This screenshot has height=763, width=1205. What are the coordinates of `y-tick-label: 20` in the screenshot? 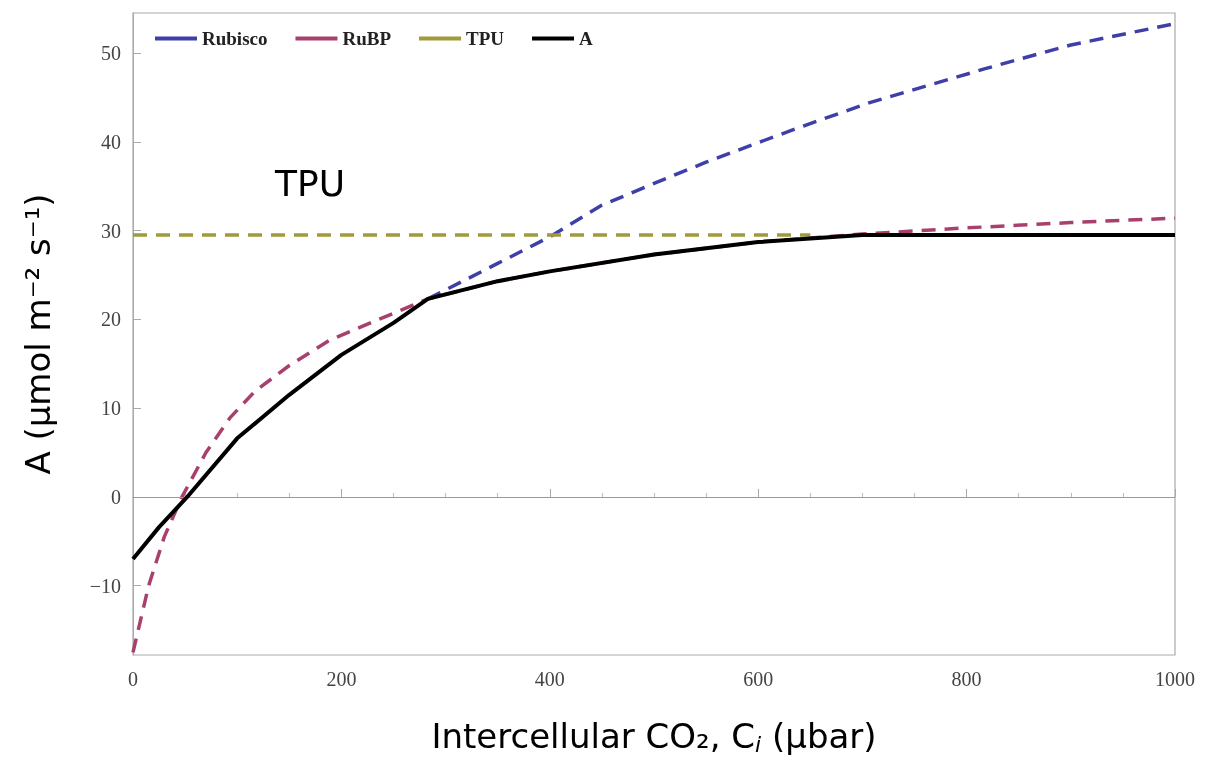 It's located at (111, 319).